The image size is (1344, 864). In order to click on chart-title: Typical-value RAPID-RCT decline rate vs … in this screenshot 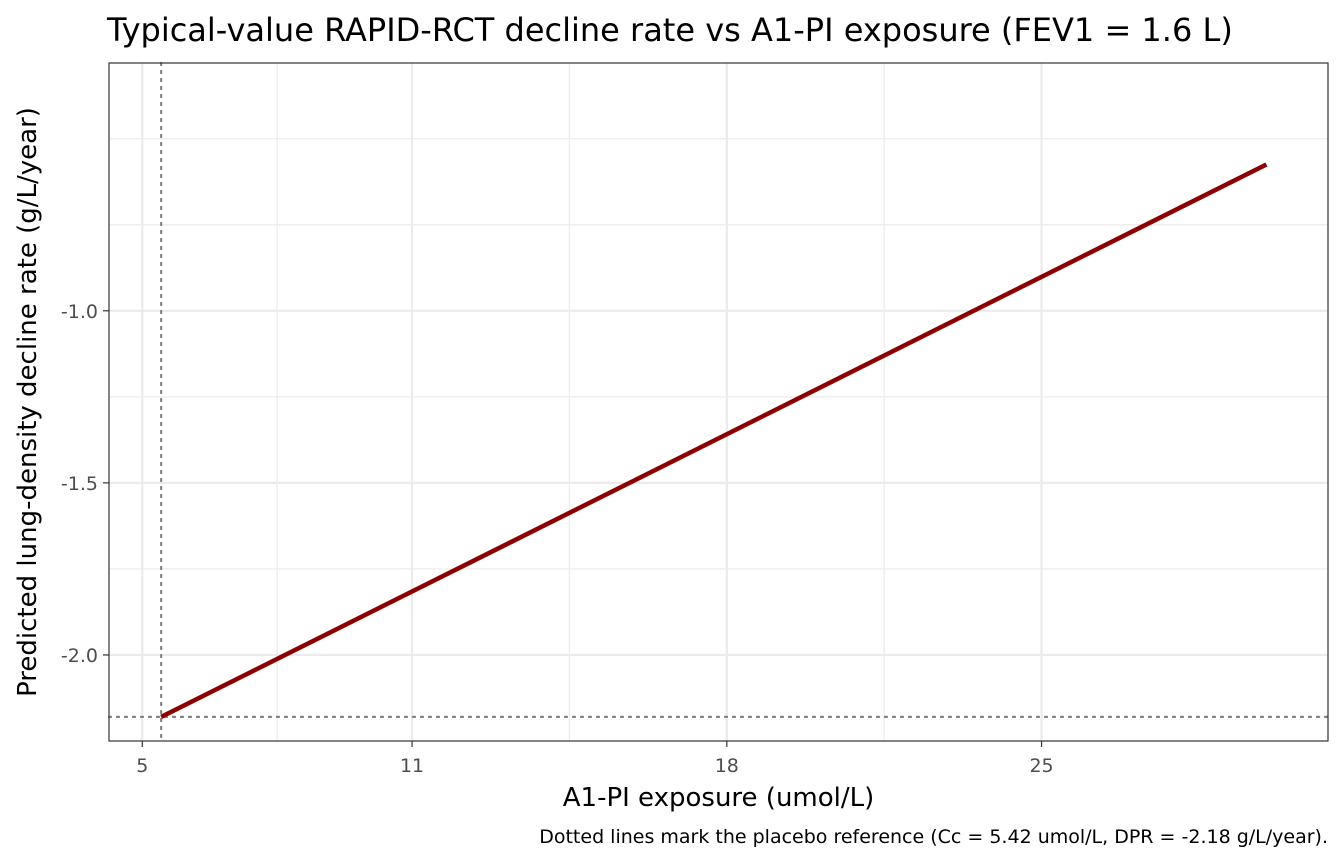, I will do `click(669, 30)`.